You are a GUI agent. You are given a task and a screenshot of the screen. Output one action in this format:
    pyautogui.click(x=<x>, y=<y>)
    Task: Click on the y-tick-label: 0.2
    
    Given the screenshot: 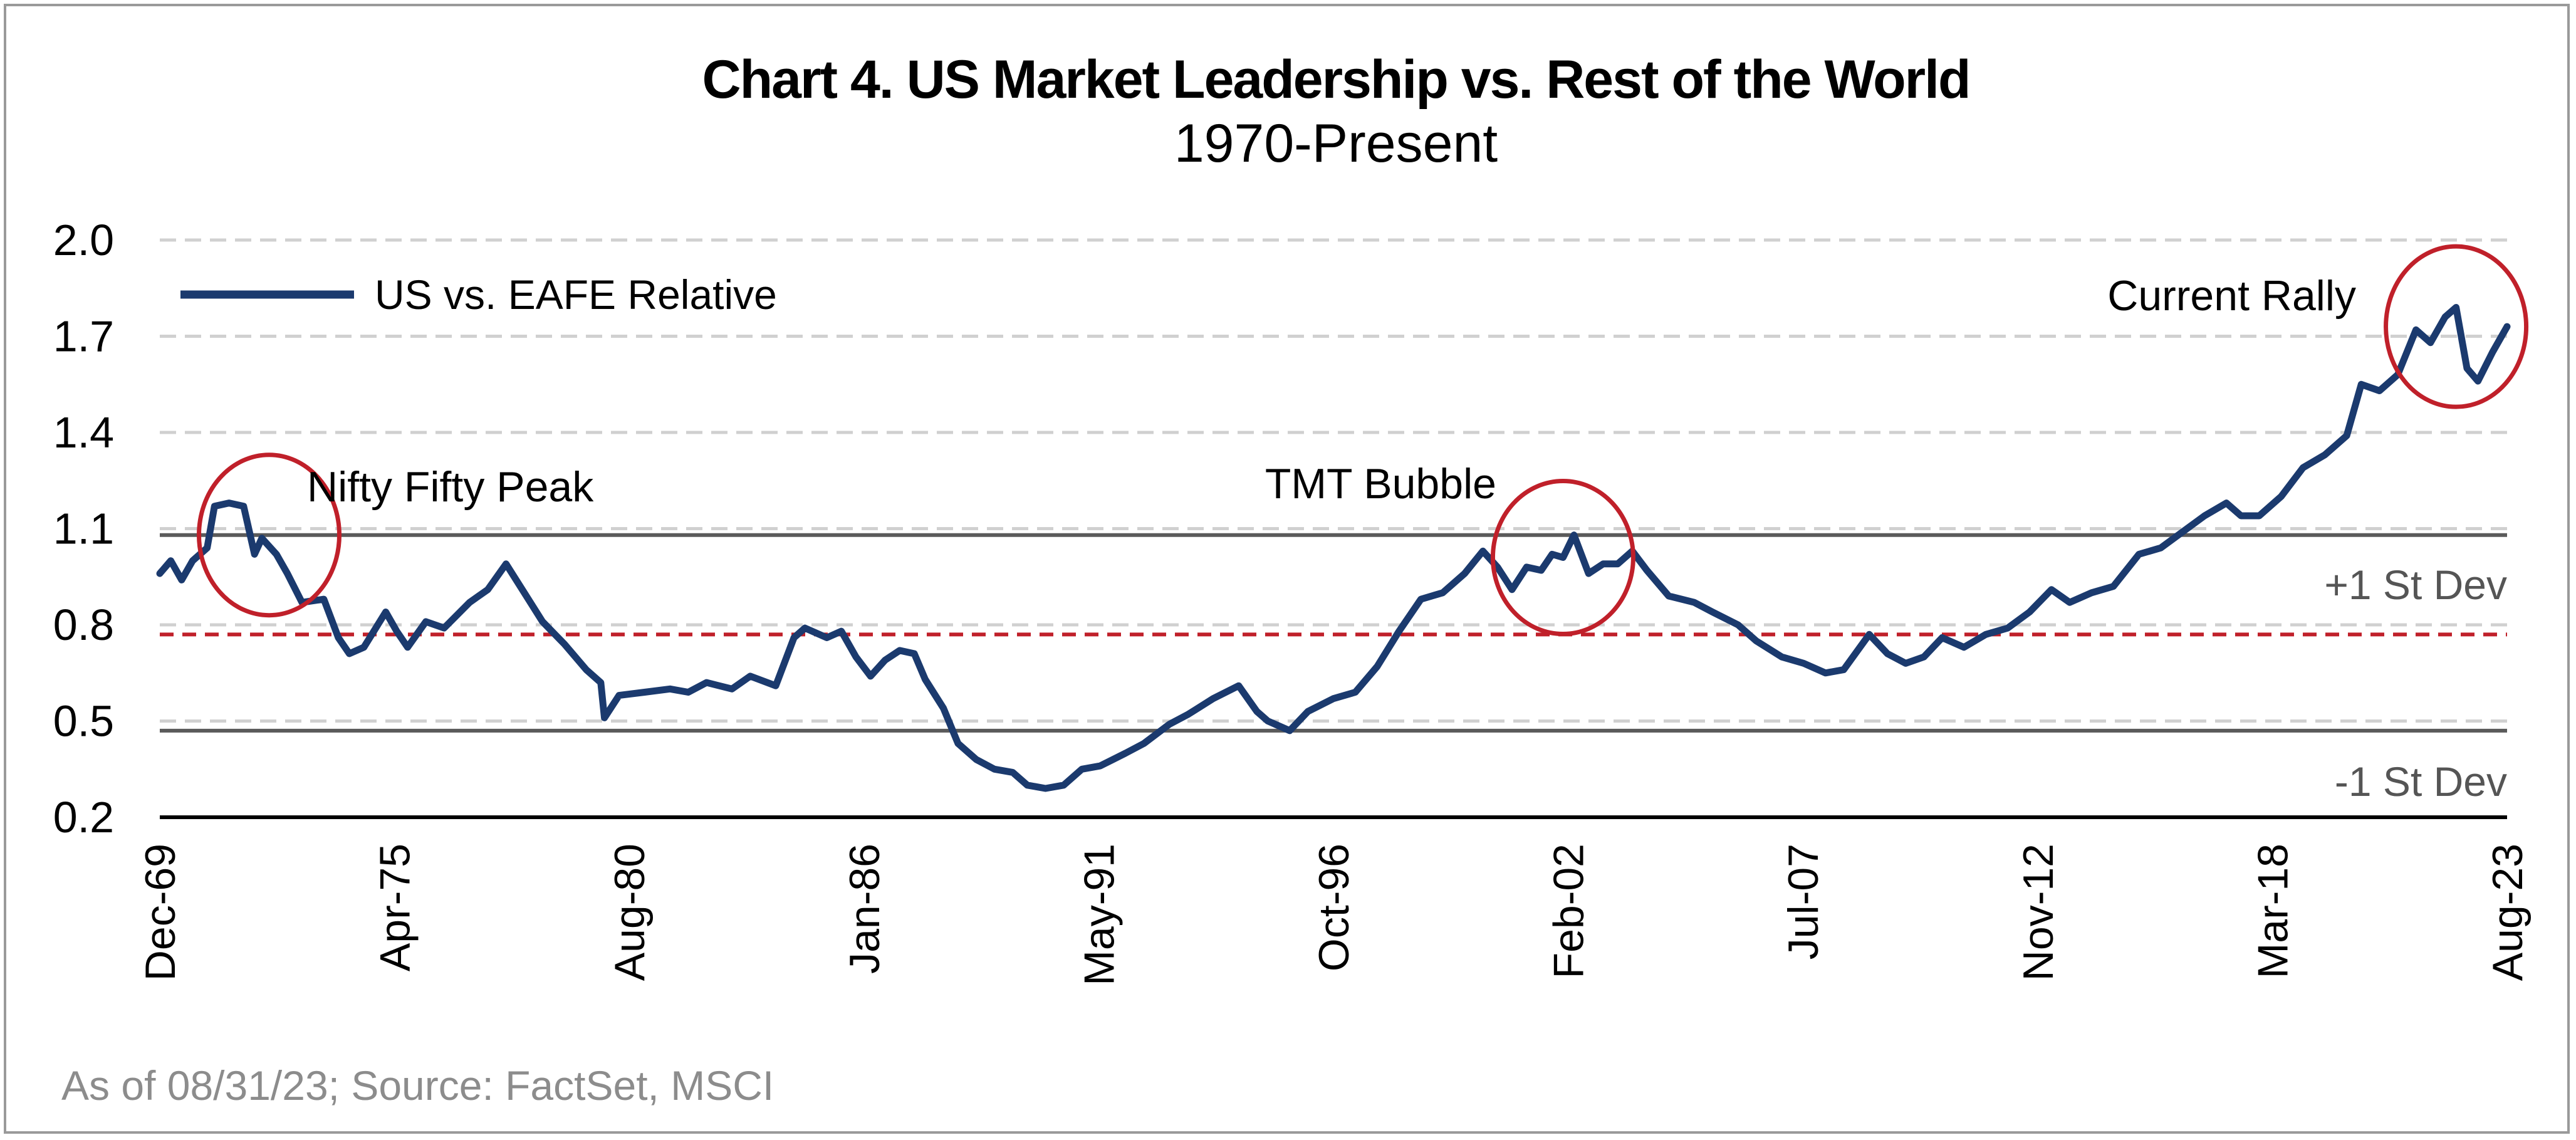 What is the action you would take?
    pyautogui.click(x=83, y=817)
    